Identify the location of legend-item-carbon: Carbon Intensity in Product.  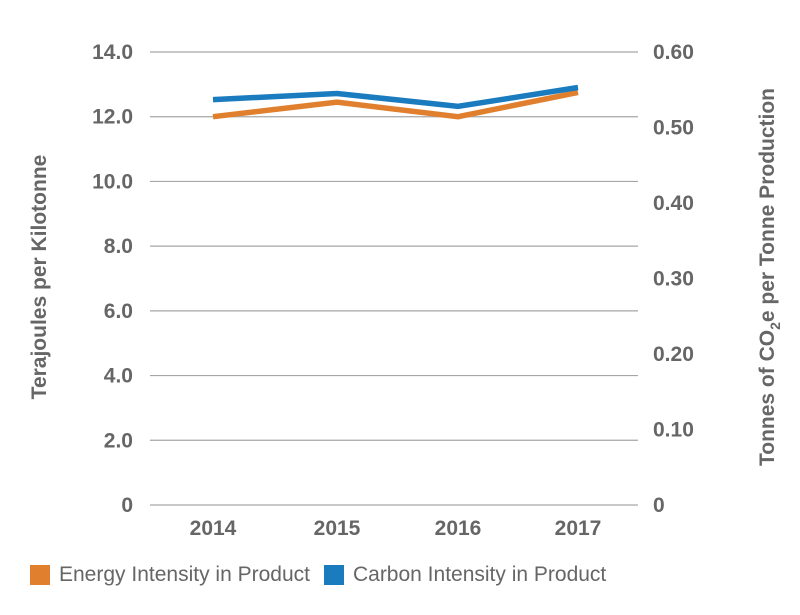
(465, 575).